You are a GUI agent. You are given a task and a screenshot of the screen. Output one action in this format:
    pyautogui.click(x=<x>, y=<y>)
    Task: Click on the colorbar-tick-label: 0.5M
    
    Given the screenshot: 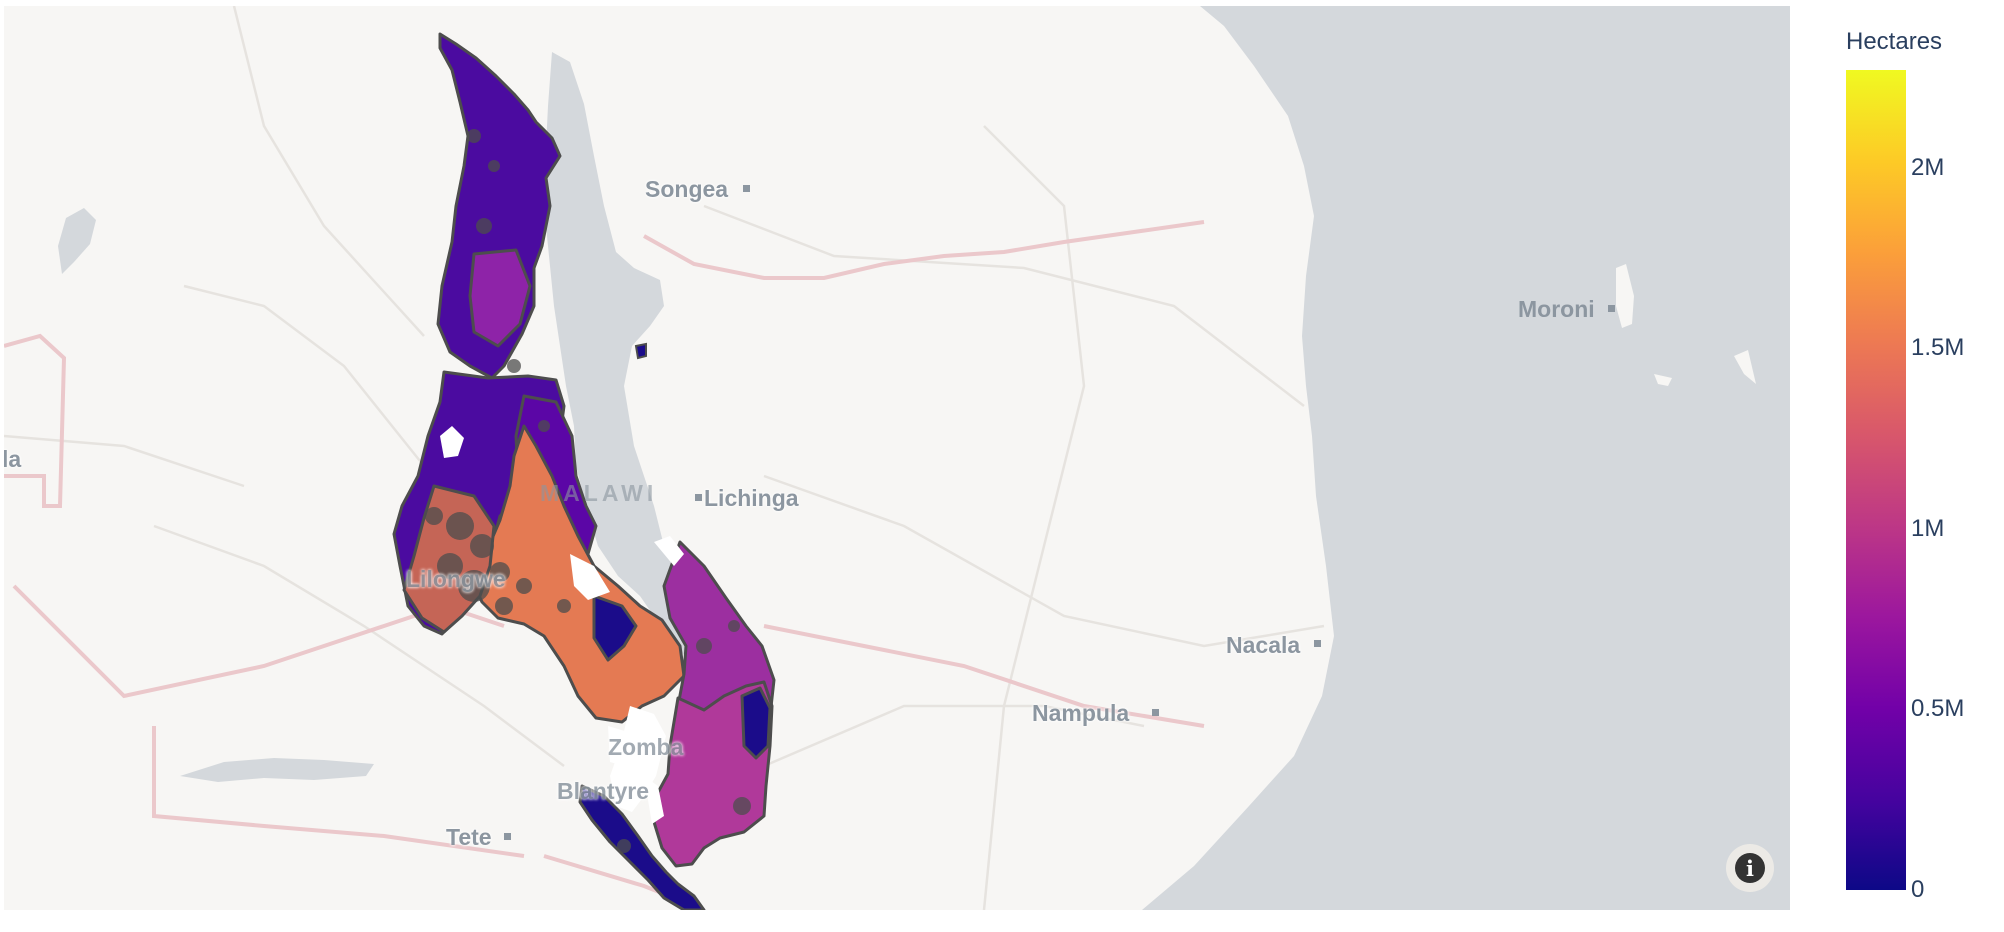 What is the action you would take?
    pyautogui.click(x=1938, y=709)
    